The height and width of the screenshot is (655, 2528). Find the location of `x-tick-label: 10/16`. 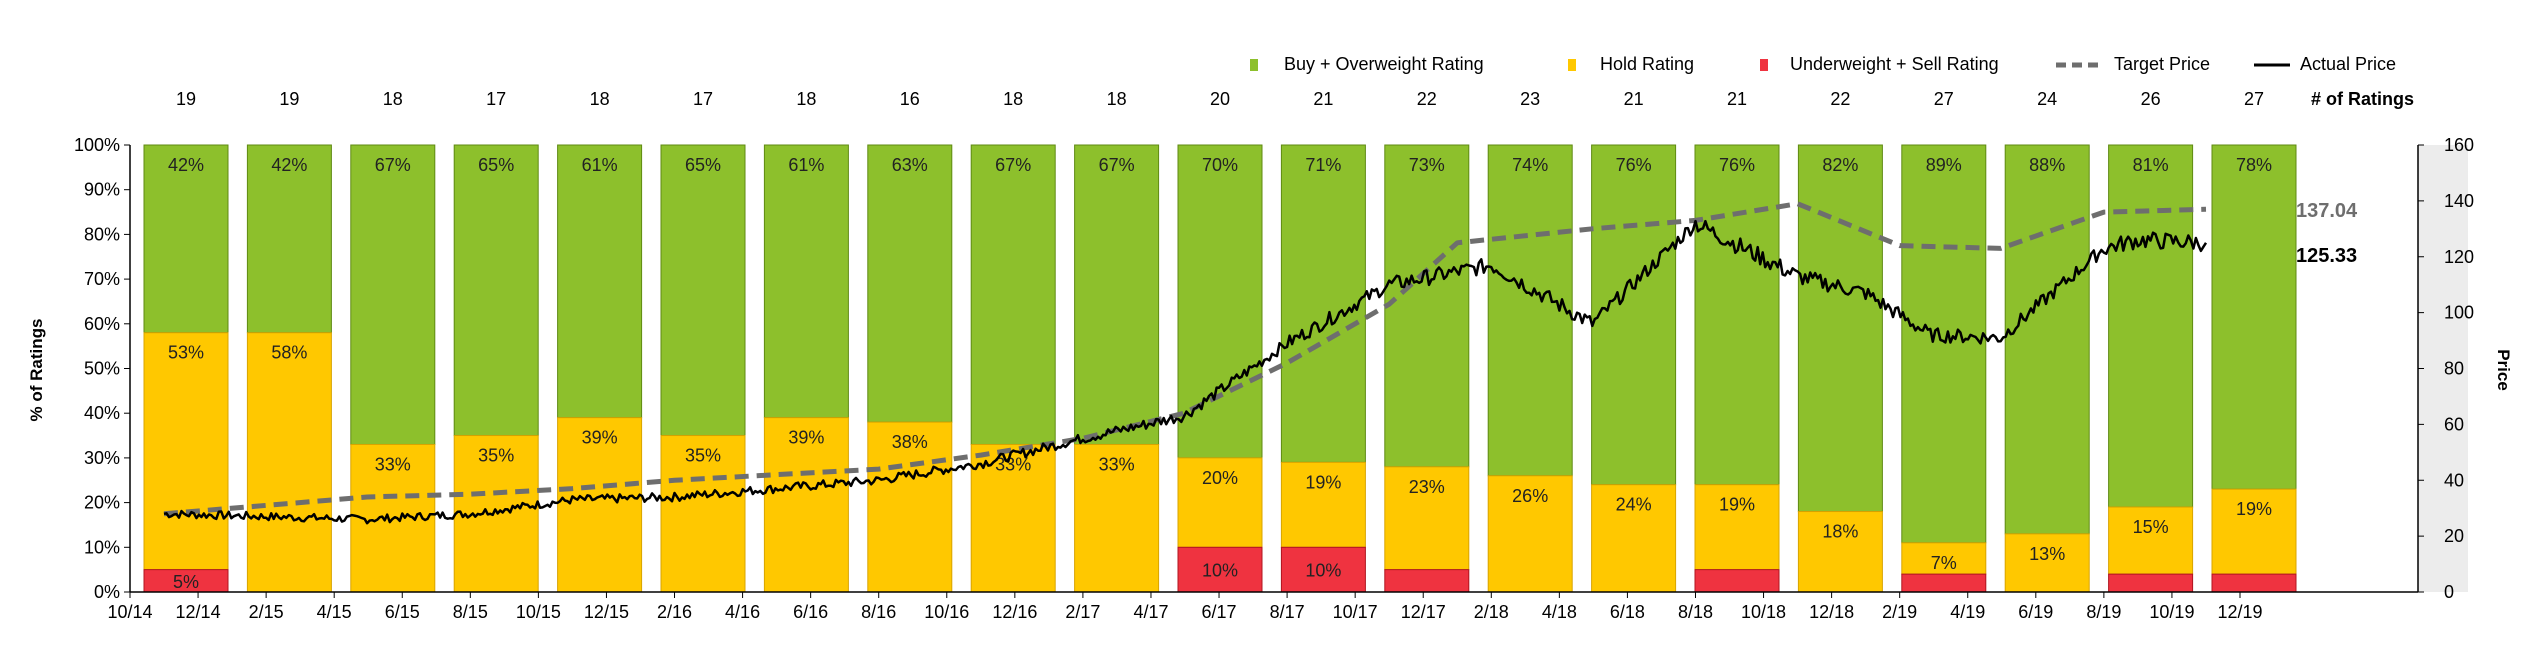

x-tick-label: 10/16 is located at coordinates (946, 612).